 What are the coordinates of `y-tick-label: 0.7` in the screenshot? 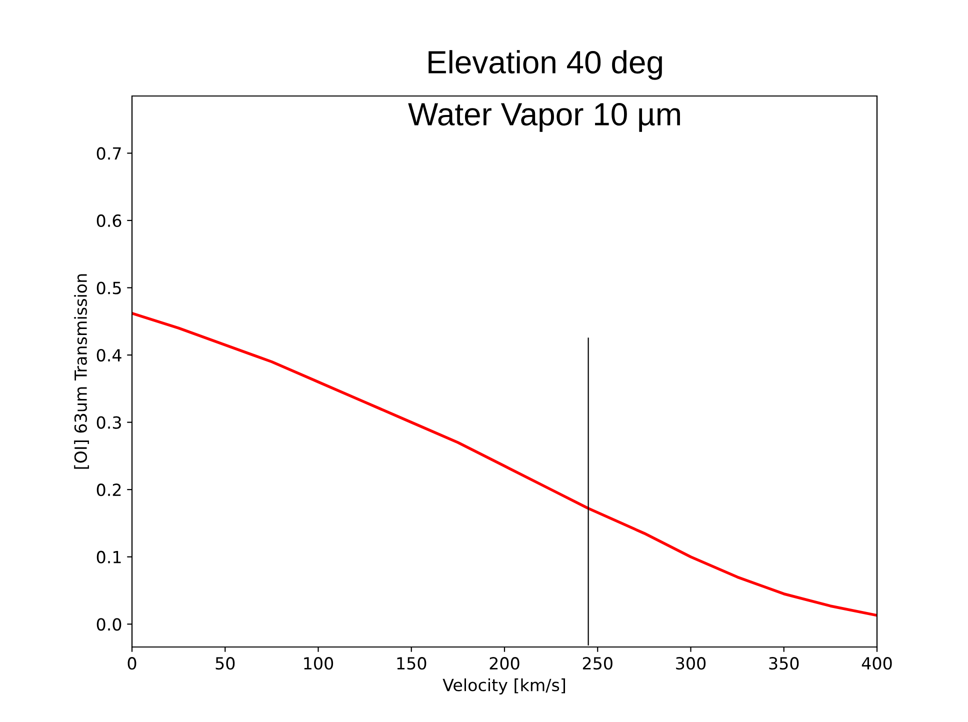 It's located at (108, 153).